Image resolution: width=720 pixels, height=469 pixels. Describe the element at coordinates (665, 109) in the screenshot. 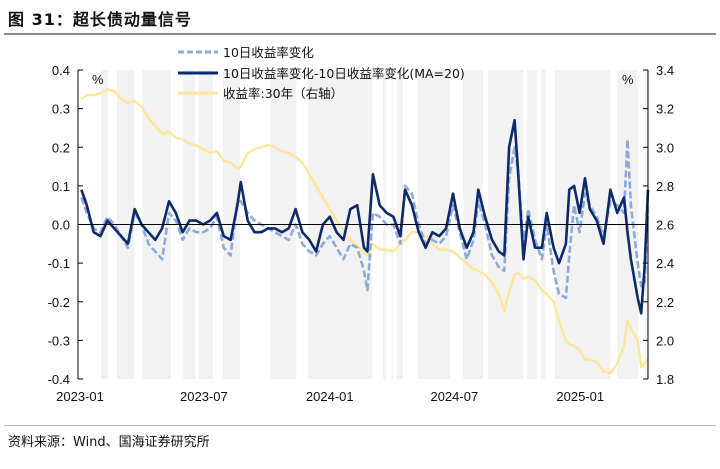

I see `right-tick-label: 3.2` at that location.